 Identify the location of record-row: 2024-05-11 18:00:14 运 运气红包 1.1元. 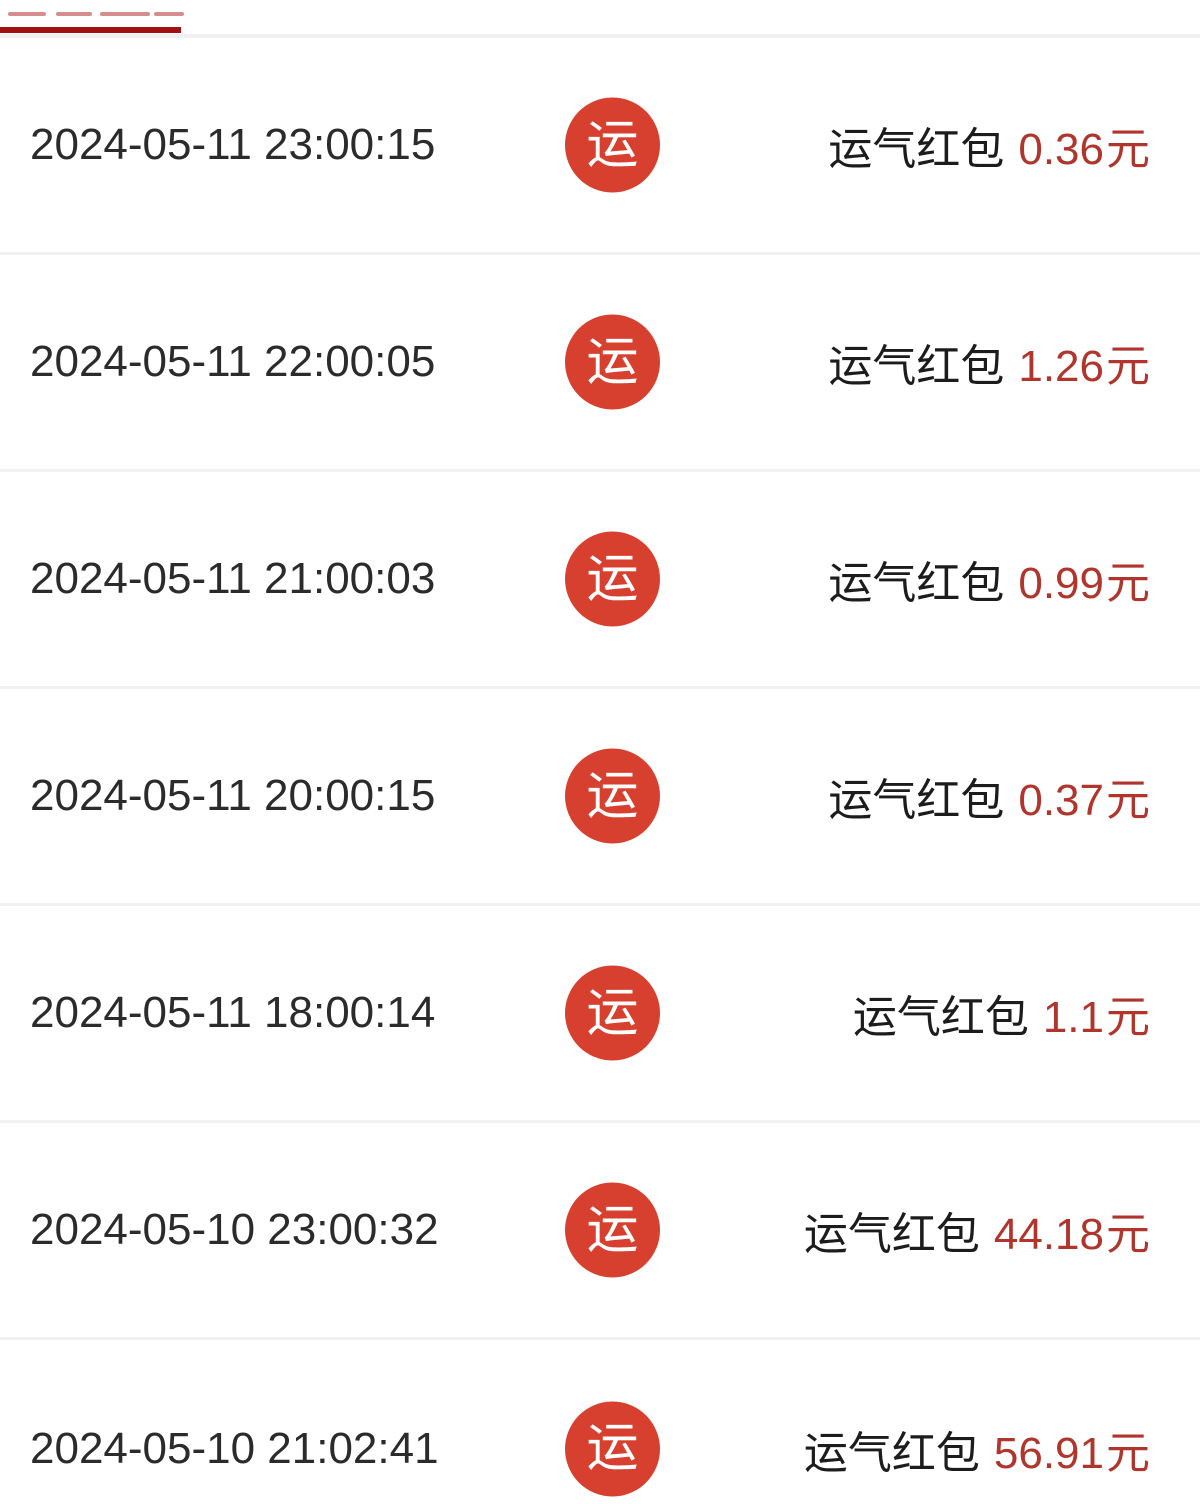
(600, 1014).